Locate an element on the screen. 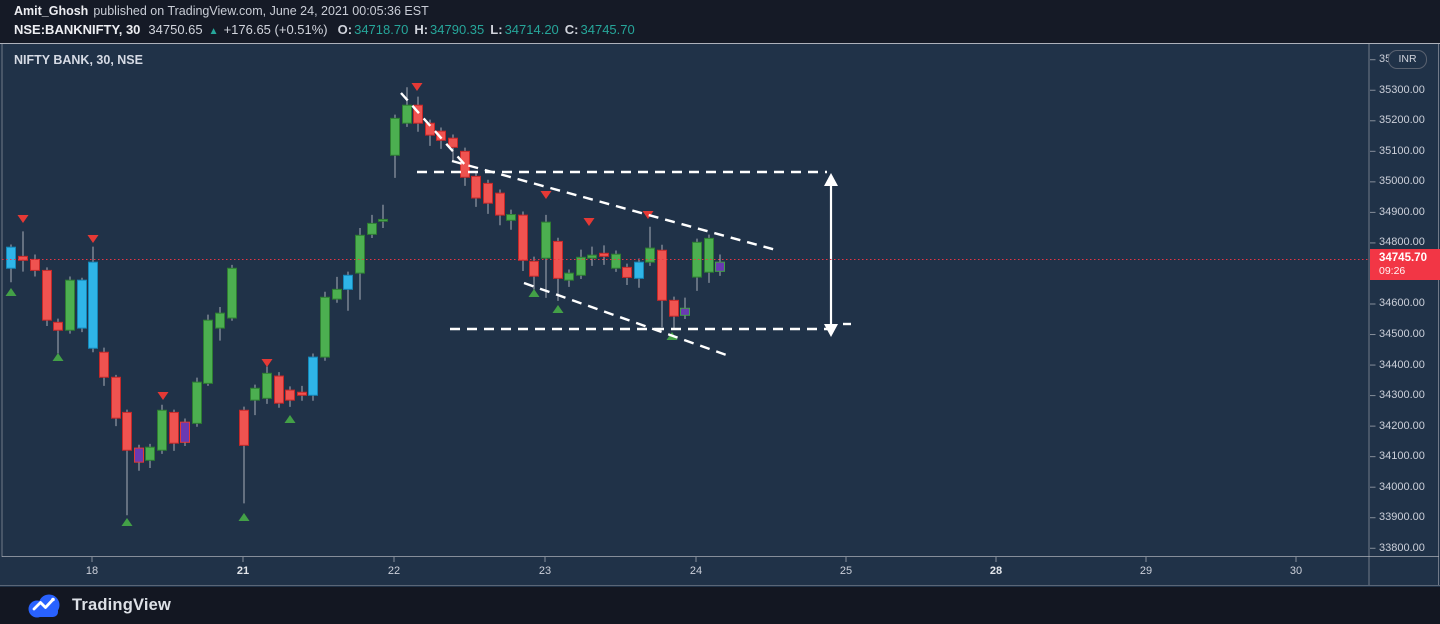  time-axis-label: 25 is located at coordinates (846, 571).